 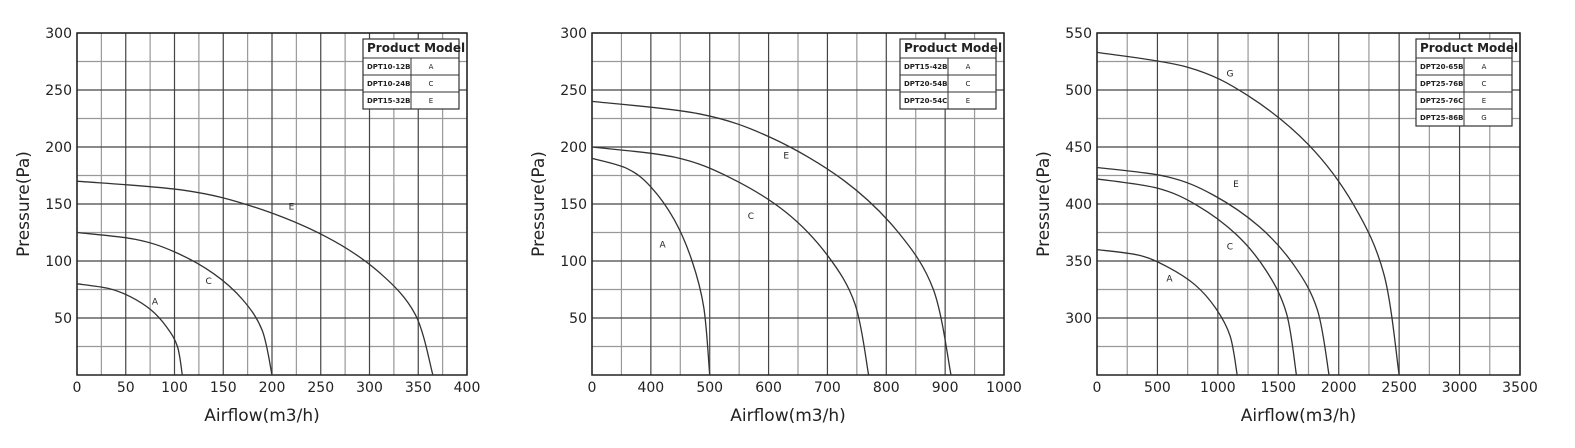 What do you see at coordinates (1278, 388) in the screenshot?
I see `x-tick-label: 1500` at bounding box center [1278, 388].